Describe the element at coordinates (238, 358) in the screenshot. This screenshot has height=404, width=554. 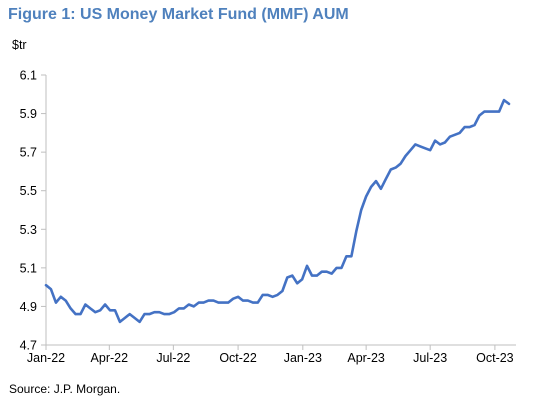
I see `x-tick-label: Oct-22` at that location.